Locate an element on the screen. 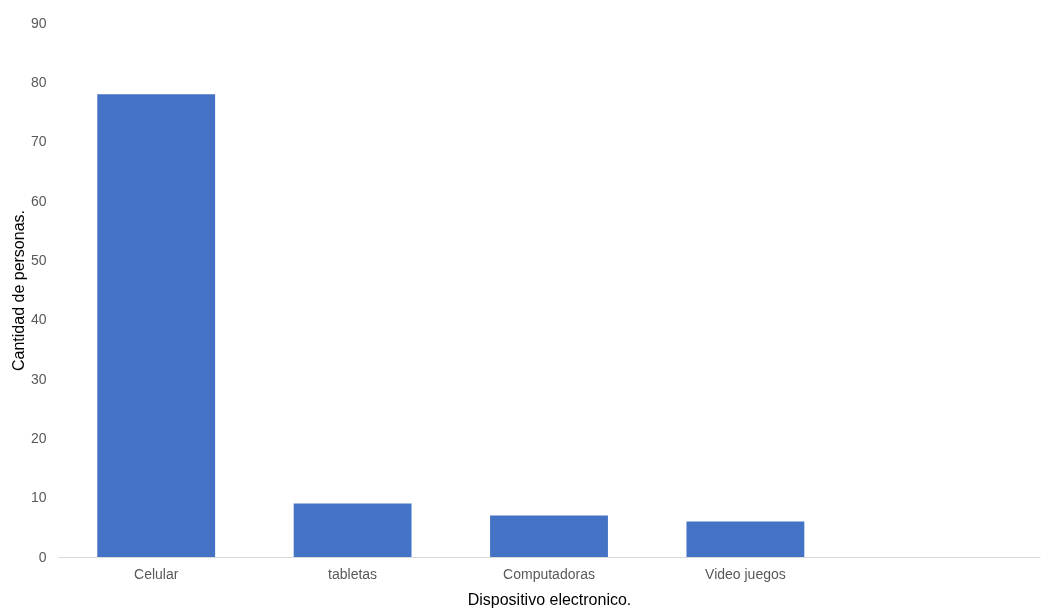 The height and width of the screenshot is (615, 1054). y-axis-title: Cantidad de personas. is located at coordinates (18, 290).